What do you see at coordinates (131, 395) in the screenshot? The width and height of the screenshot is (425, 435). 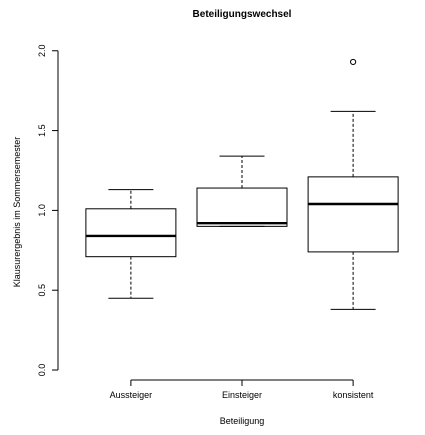 I see `x-tick-label: Aussteiger` at bounding box center [131, 395].